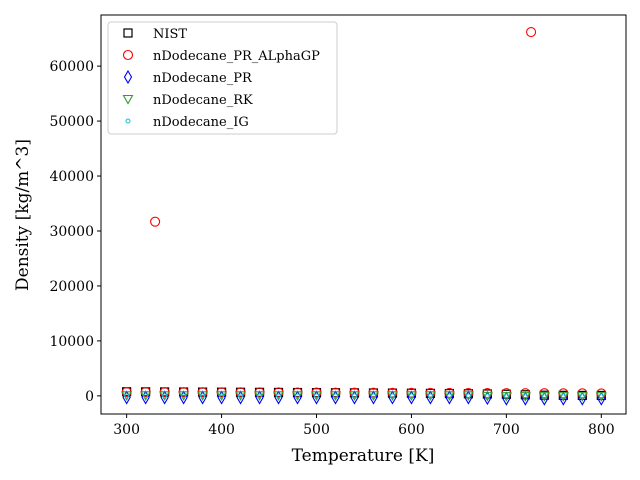 This screenshot has height=480, width=640. I want to click on x-tick-label: 600, so click(411, 430).